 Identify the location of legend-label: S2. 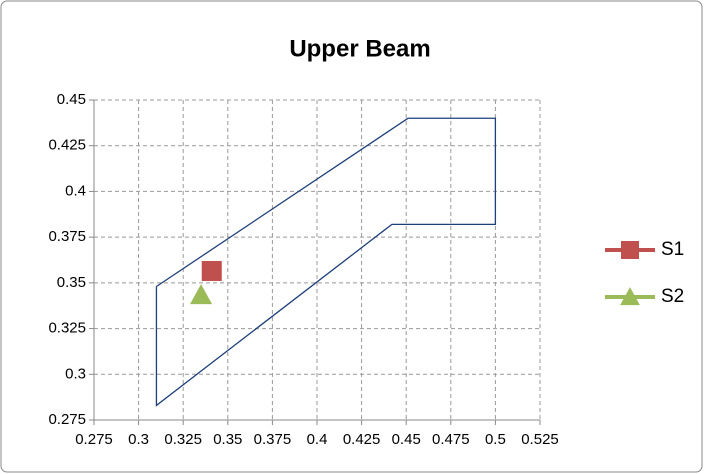
(672, 296).